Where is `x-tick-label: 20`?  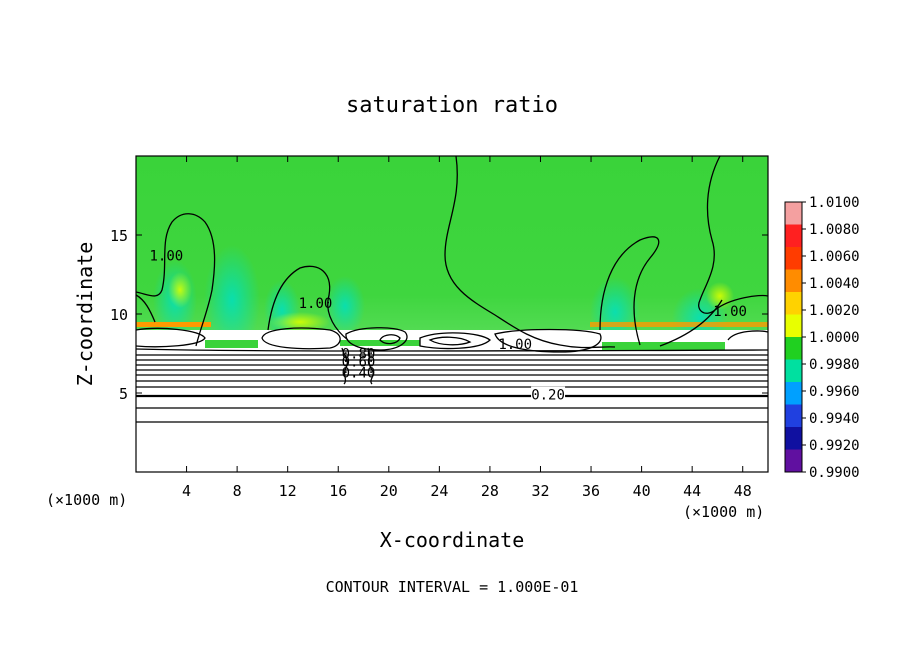
x-tick-label: 20 is located at coordinates (389, 491).